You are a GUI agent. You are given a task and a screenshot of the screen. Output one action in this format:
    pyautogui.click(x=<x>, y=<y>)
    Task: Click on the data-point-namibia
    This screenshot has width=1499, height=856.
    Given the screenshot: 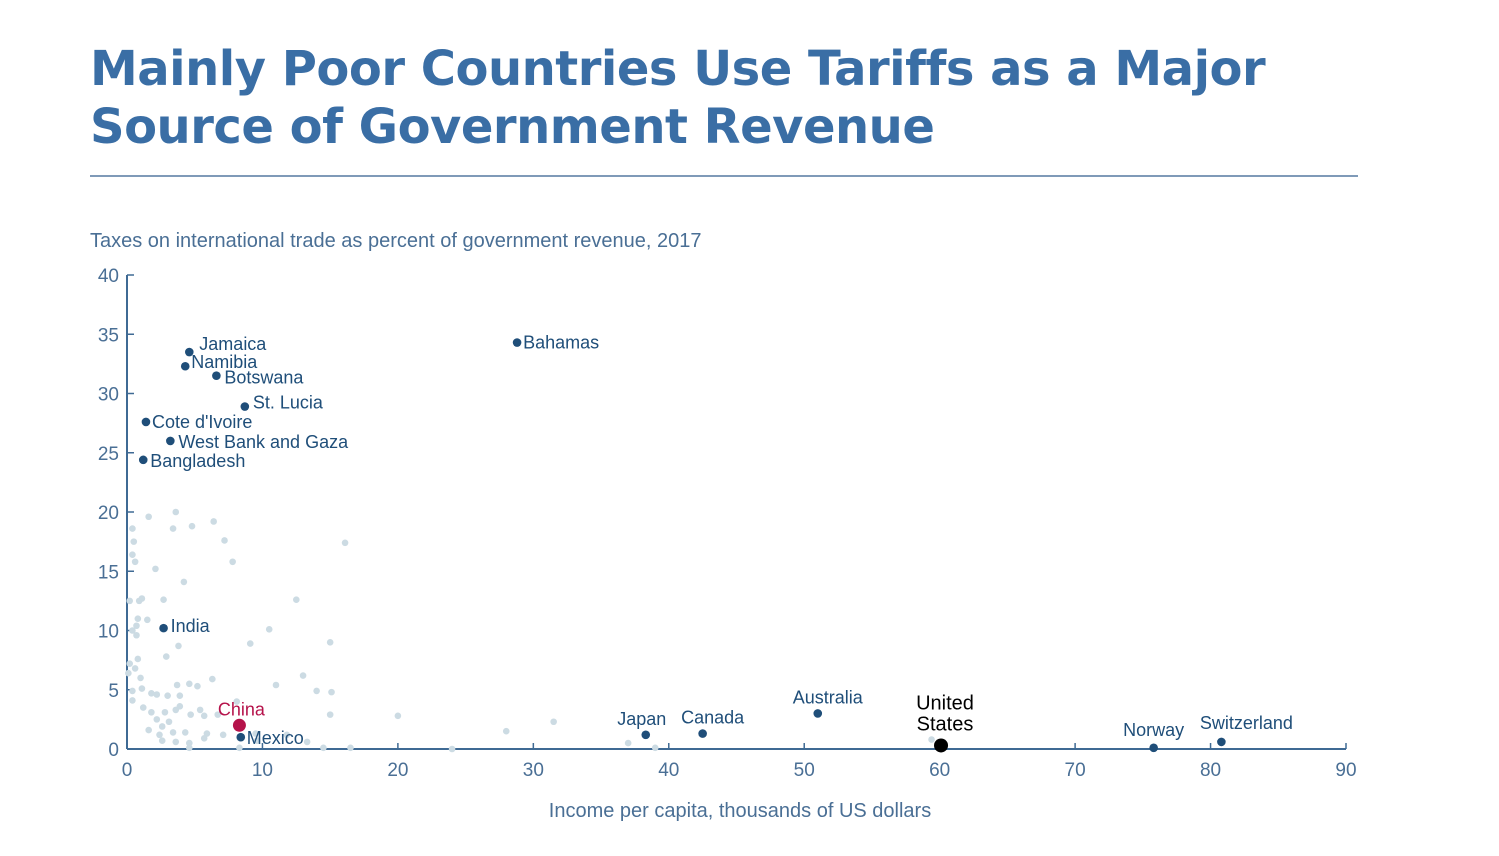 What is the action you would take?
    pyautogui.click(x=185, y=366)
    